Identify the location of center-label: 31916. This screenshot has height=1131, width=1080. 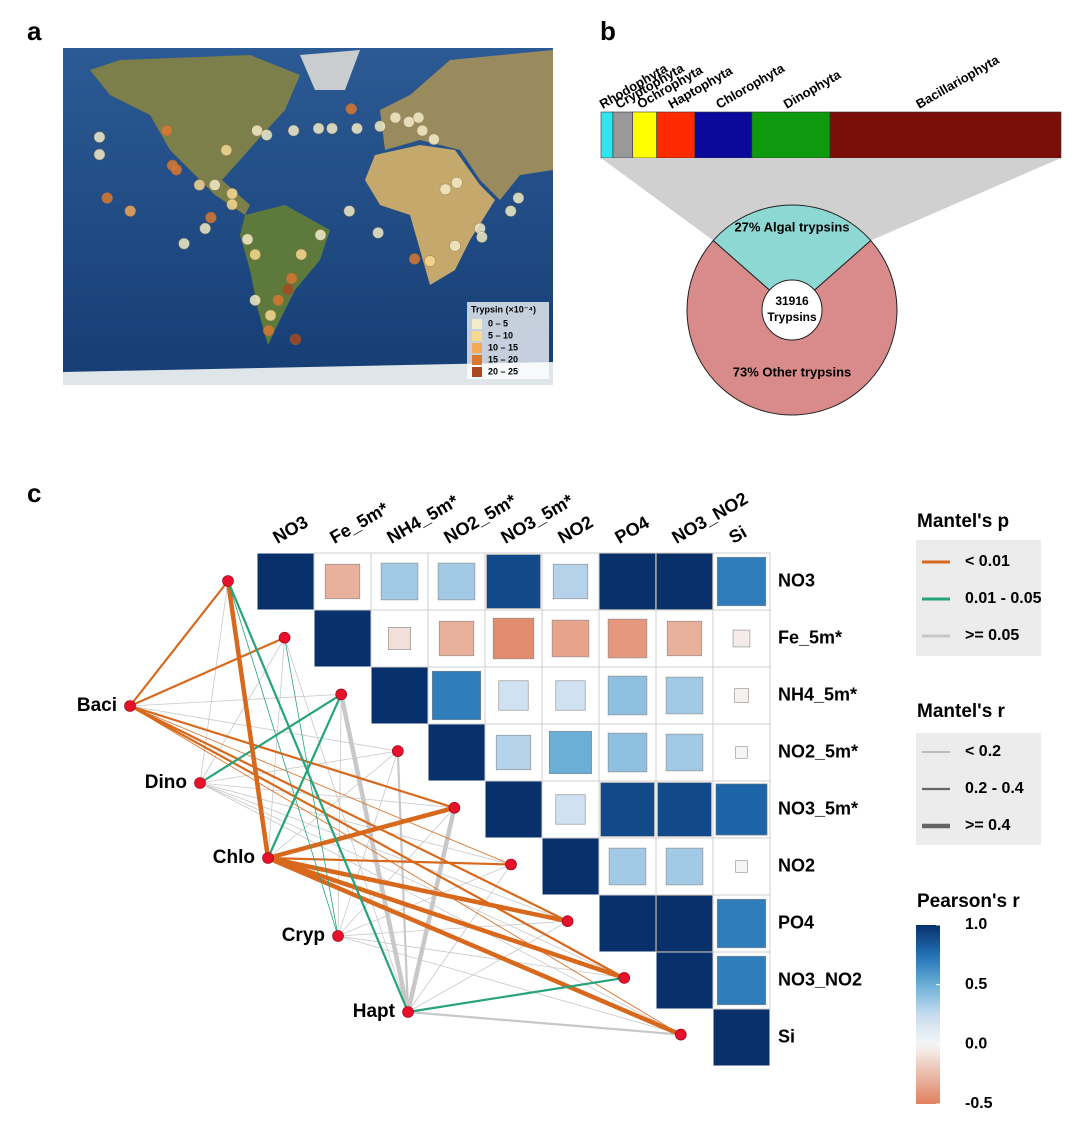
(792, 301).